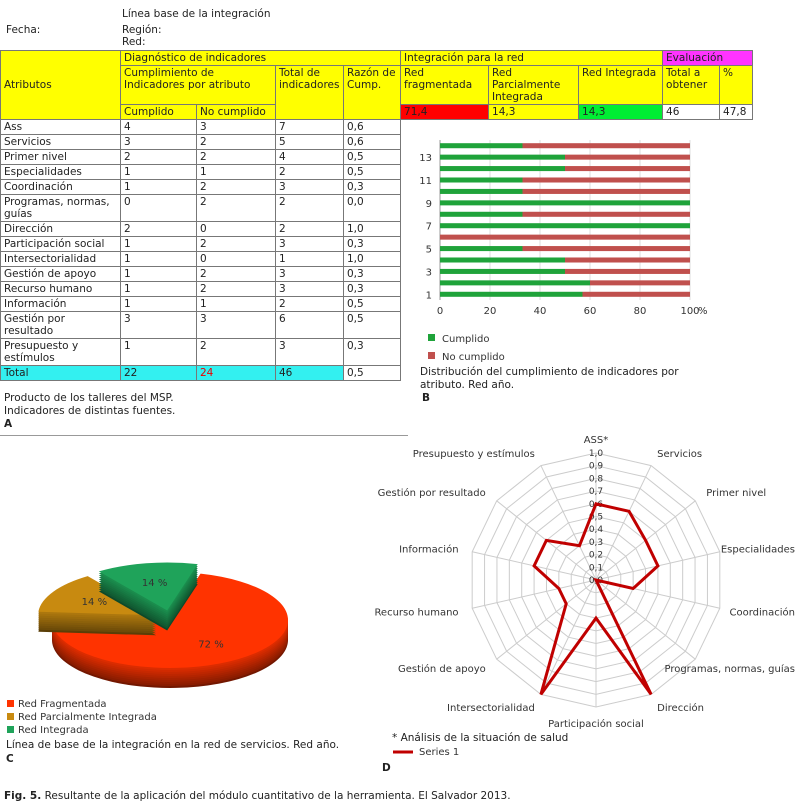 The width and height of the screenshot is (799, 808). I want to click on table-header: Integración para la red, so click(532, 58).